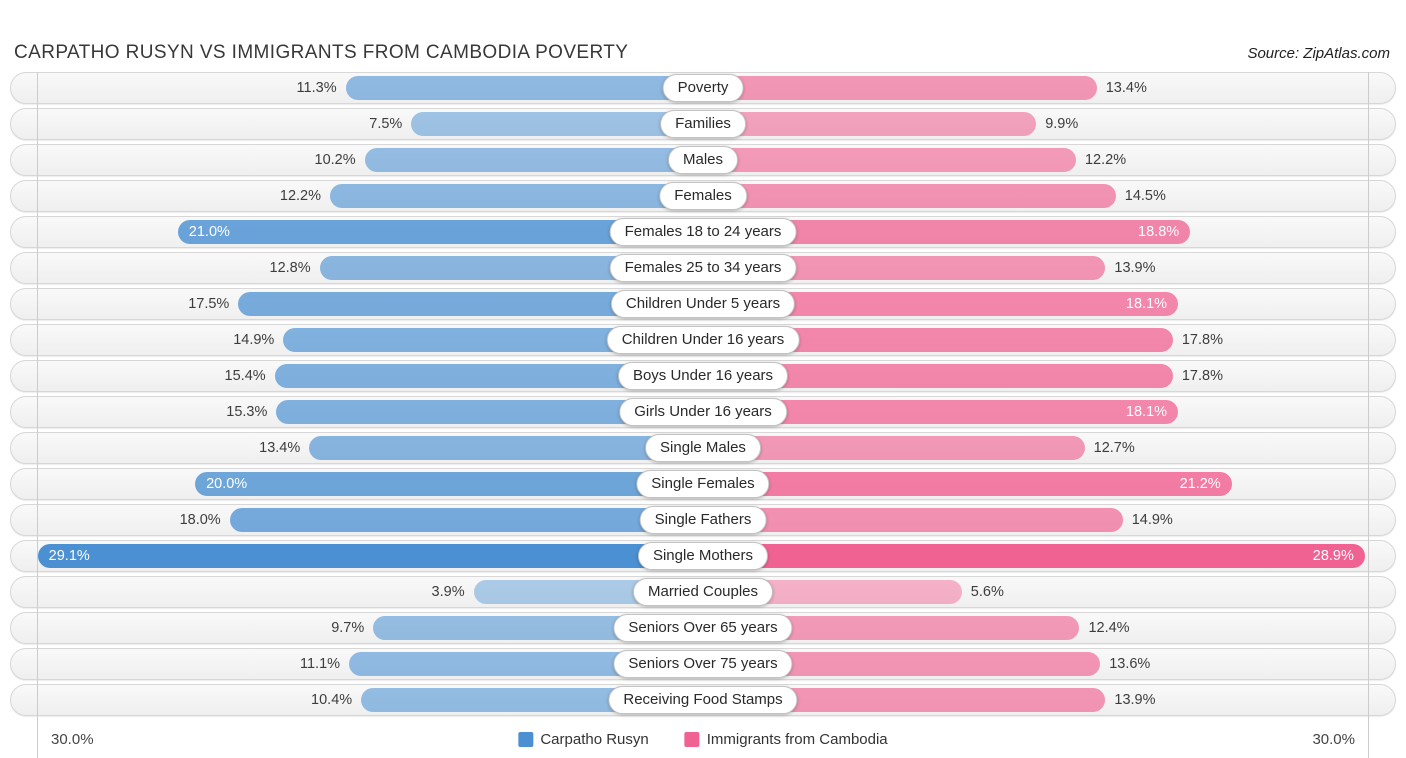  Describe the element at coordinates (449, 484) in the screenshot. I see `bar-carpatho-rusyn: 20.0%` at that location.